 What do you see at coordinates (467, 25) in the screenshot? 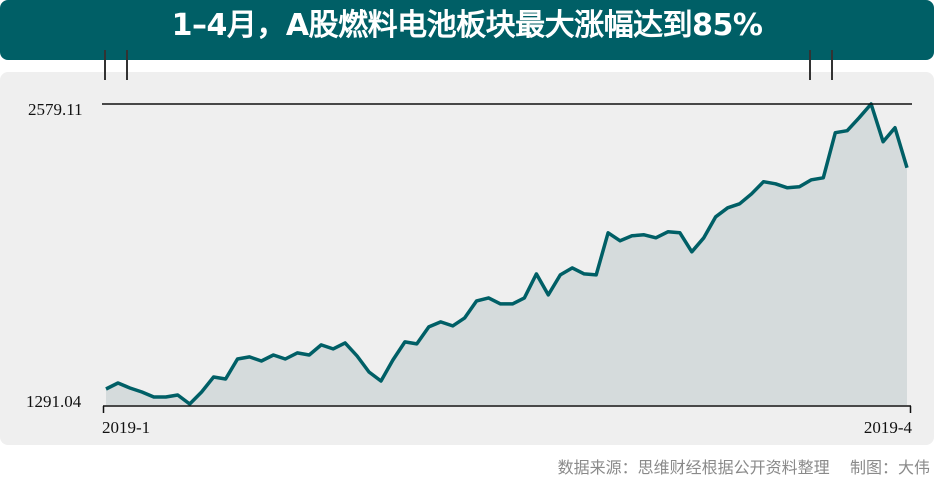
I see `chart-title: 1–4月，A股燃料电池板块最大涨幅达到85%` at bounding box center [467, 25].